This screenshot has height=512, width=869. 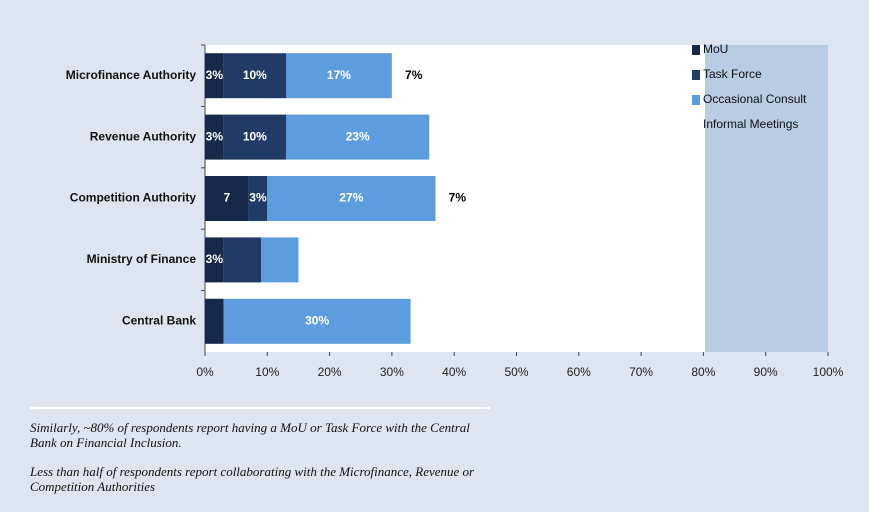 What do you see at coordinates (267, 372) in the screenshot?
I see `x-tick-label: 10%` at bounding box center [267, 372].